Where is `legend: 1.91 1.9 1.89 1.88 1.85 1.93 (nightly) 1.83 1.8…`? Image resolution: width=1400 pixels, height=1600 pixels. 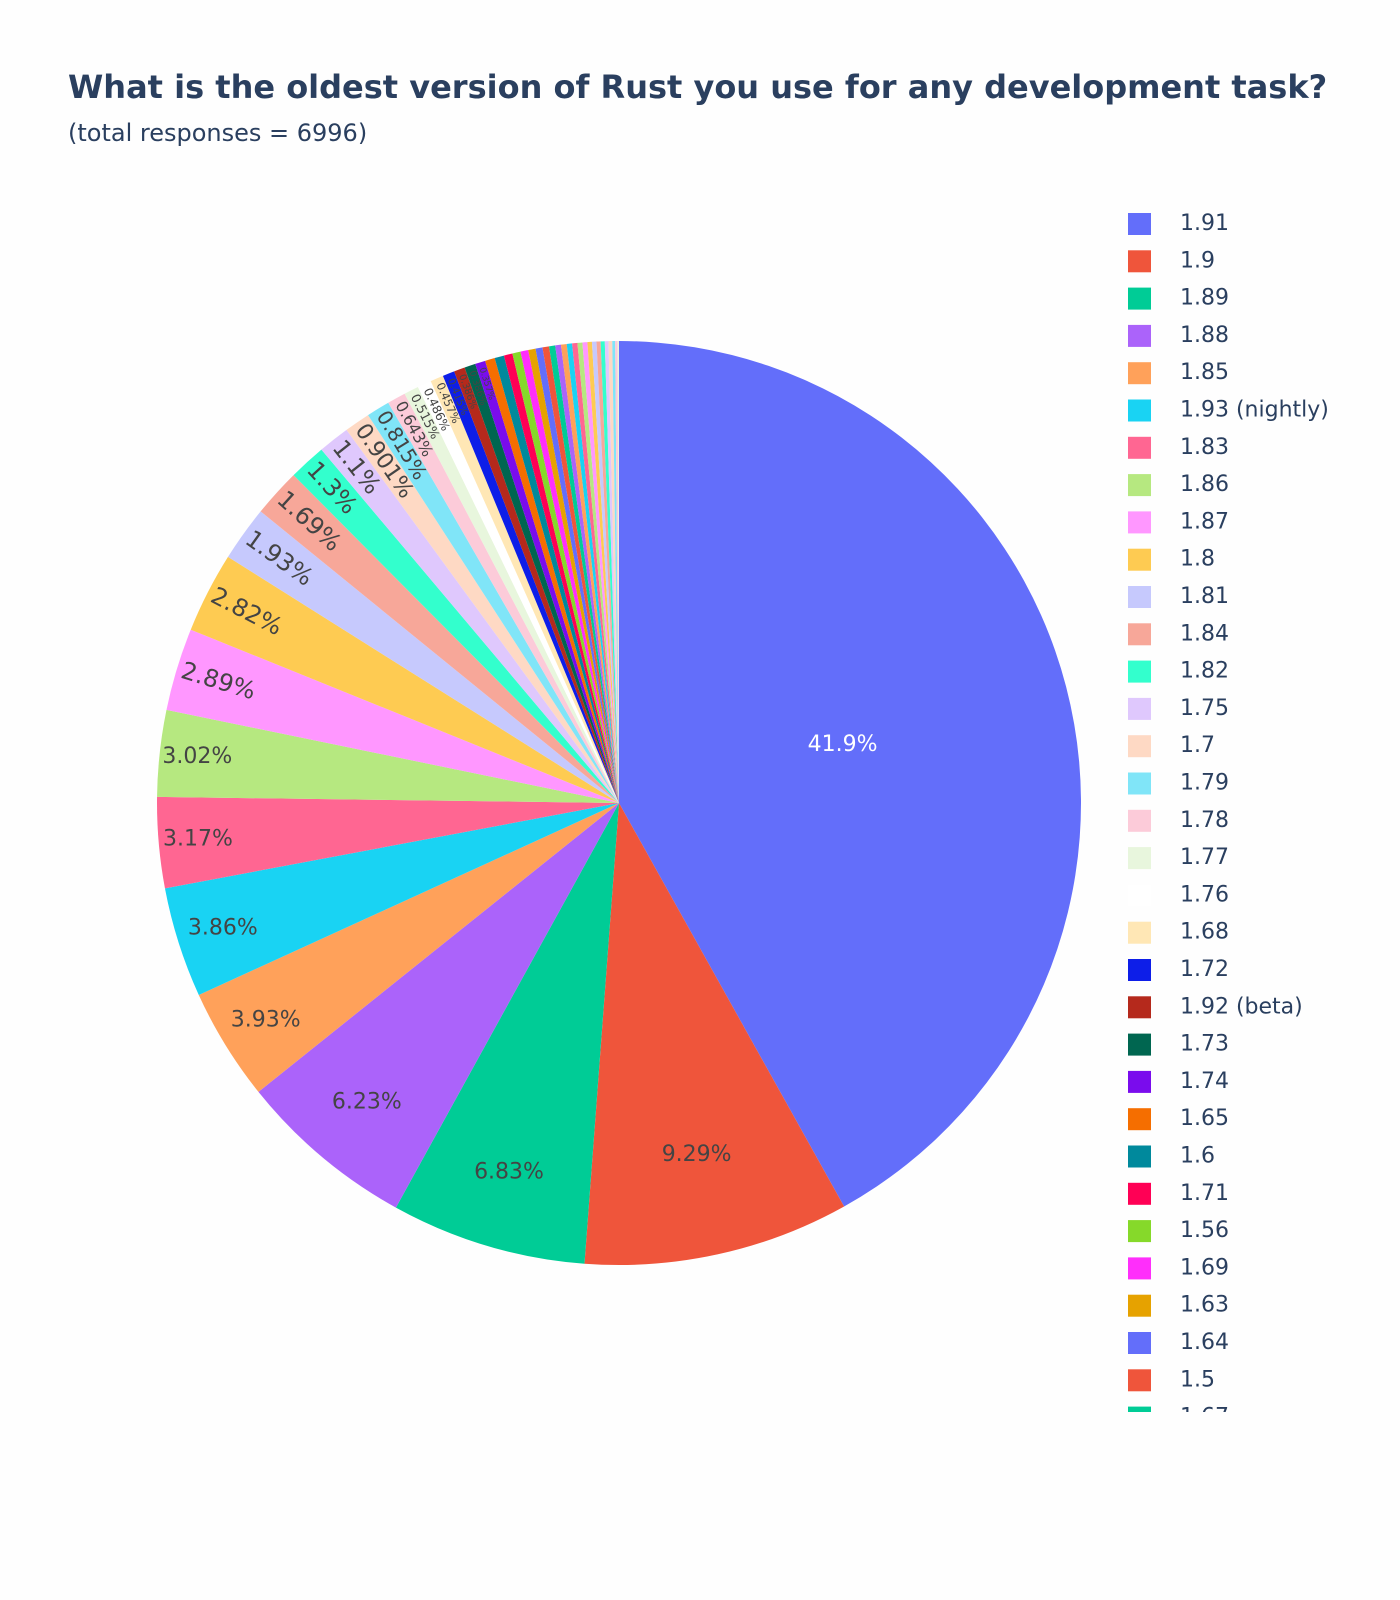 legend: 1.91 1.9 1.89 1.88 1.85 1.93 (nightly) 1.83 1.8… is located at coordinates (1228, 820).